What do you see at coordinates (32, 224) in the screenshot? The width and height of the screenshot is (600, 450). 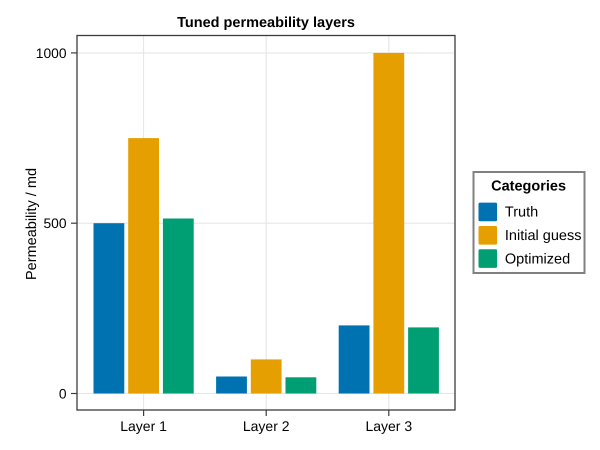 I see `svg-text: Permeability / md` at bounding box center [32, 224].